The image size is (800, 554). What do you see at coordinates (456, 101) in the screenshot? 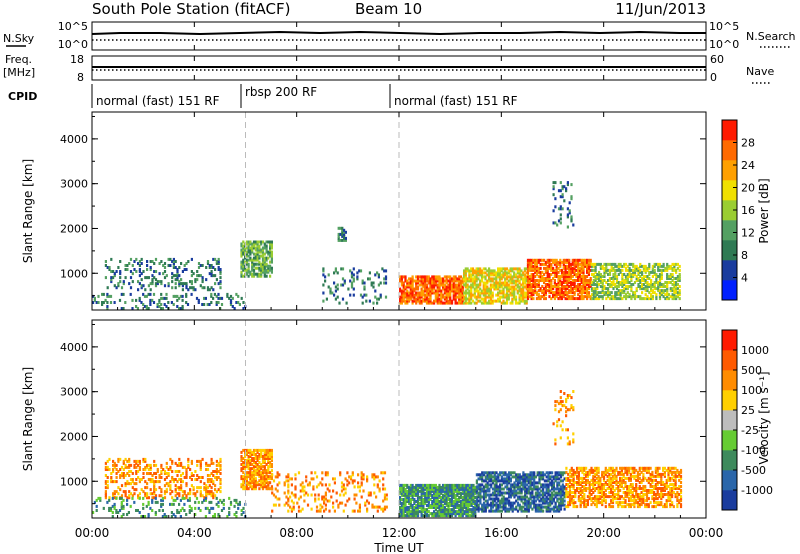
I see `cpid-segment-3: normal (fast) 151 RF` at bounding box center [456, 101].